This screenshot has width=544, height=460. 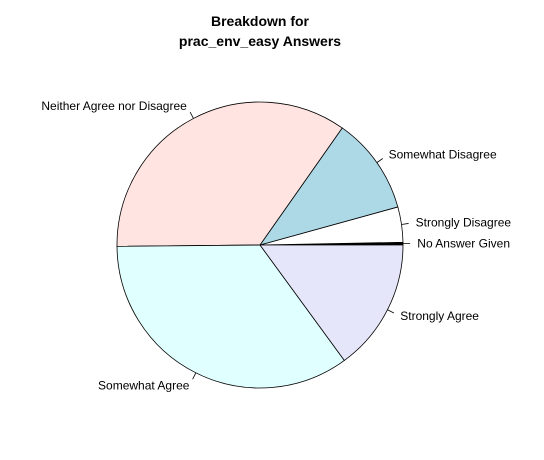 I want to click on chart-title-line-2: prac_env_easy Answers, so click(x=260, y=41).